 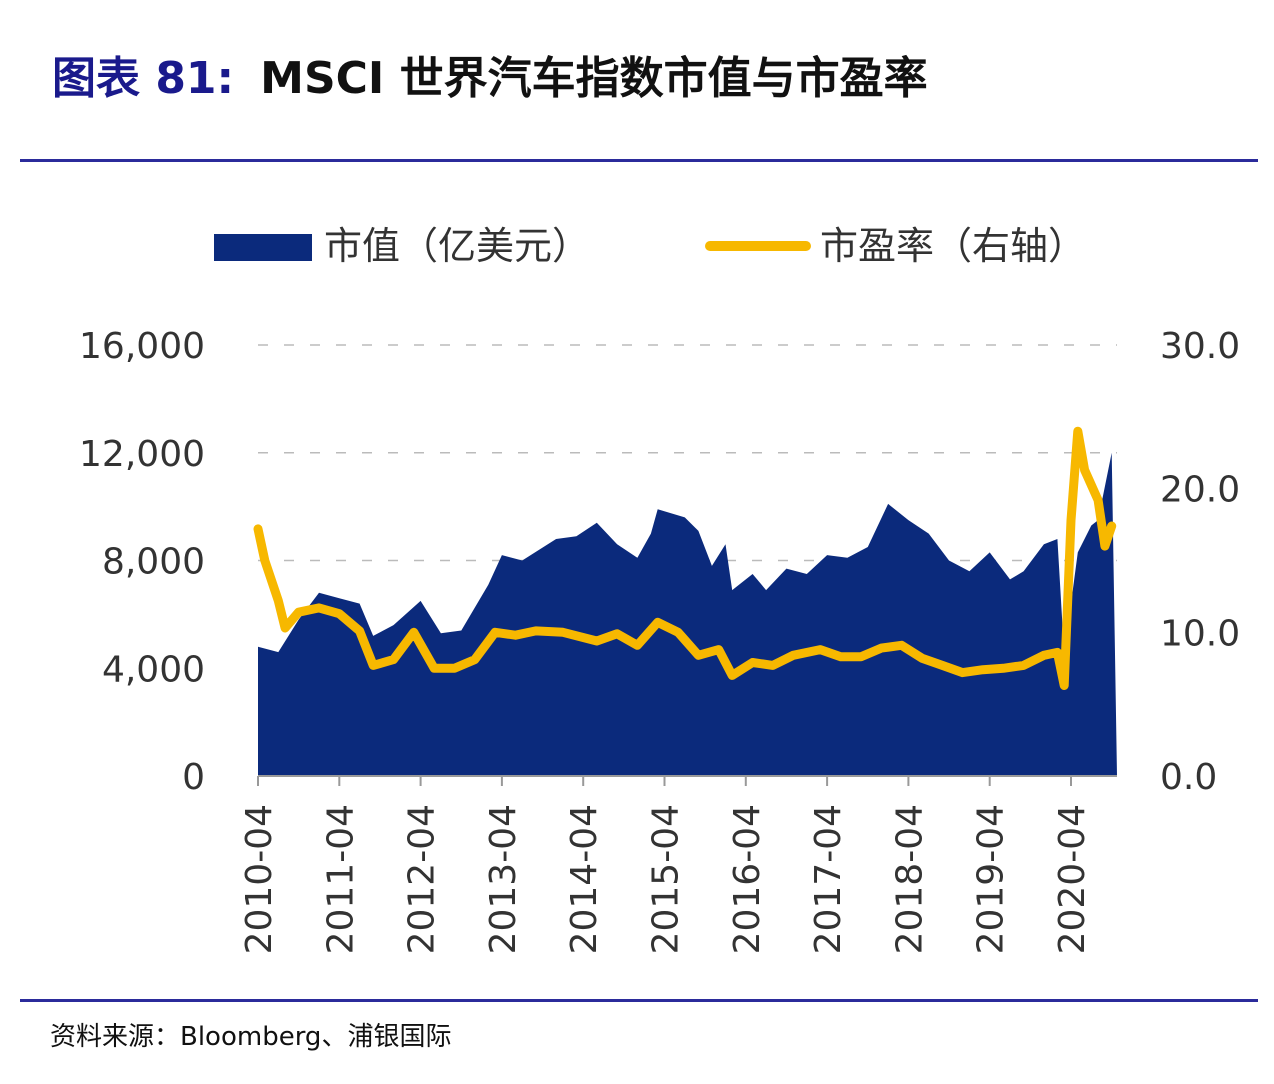 I want to click on x-tick-label: 2011-04, so click(x=340, y=879).